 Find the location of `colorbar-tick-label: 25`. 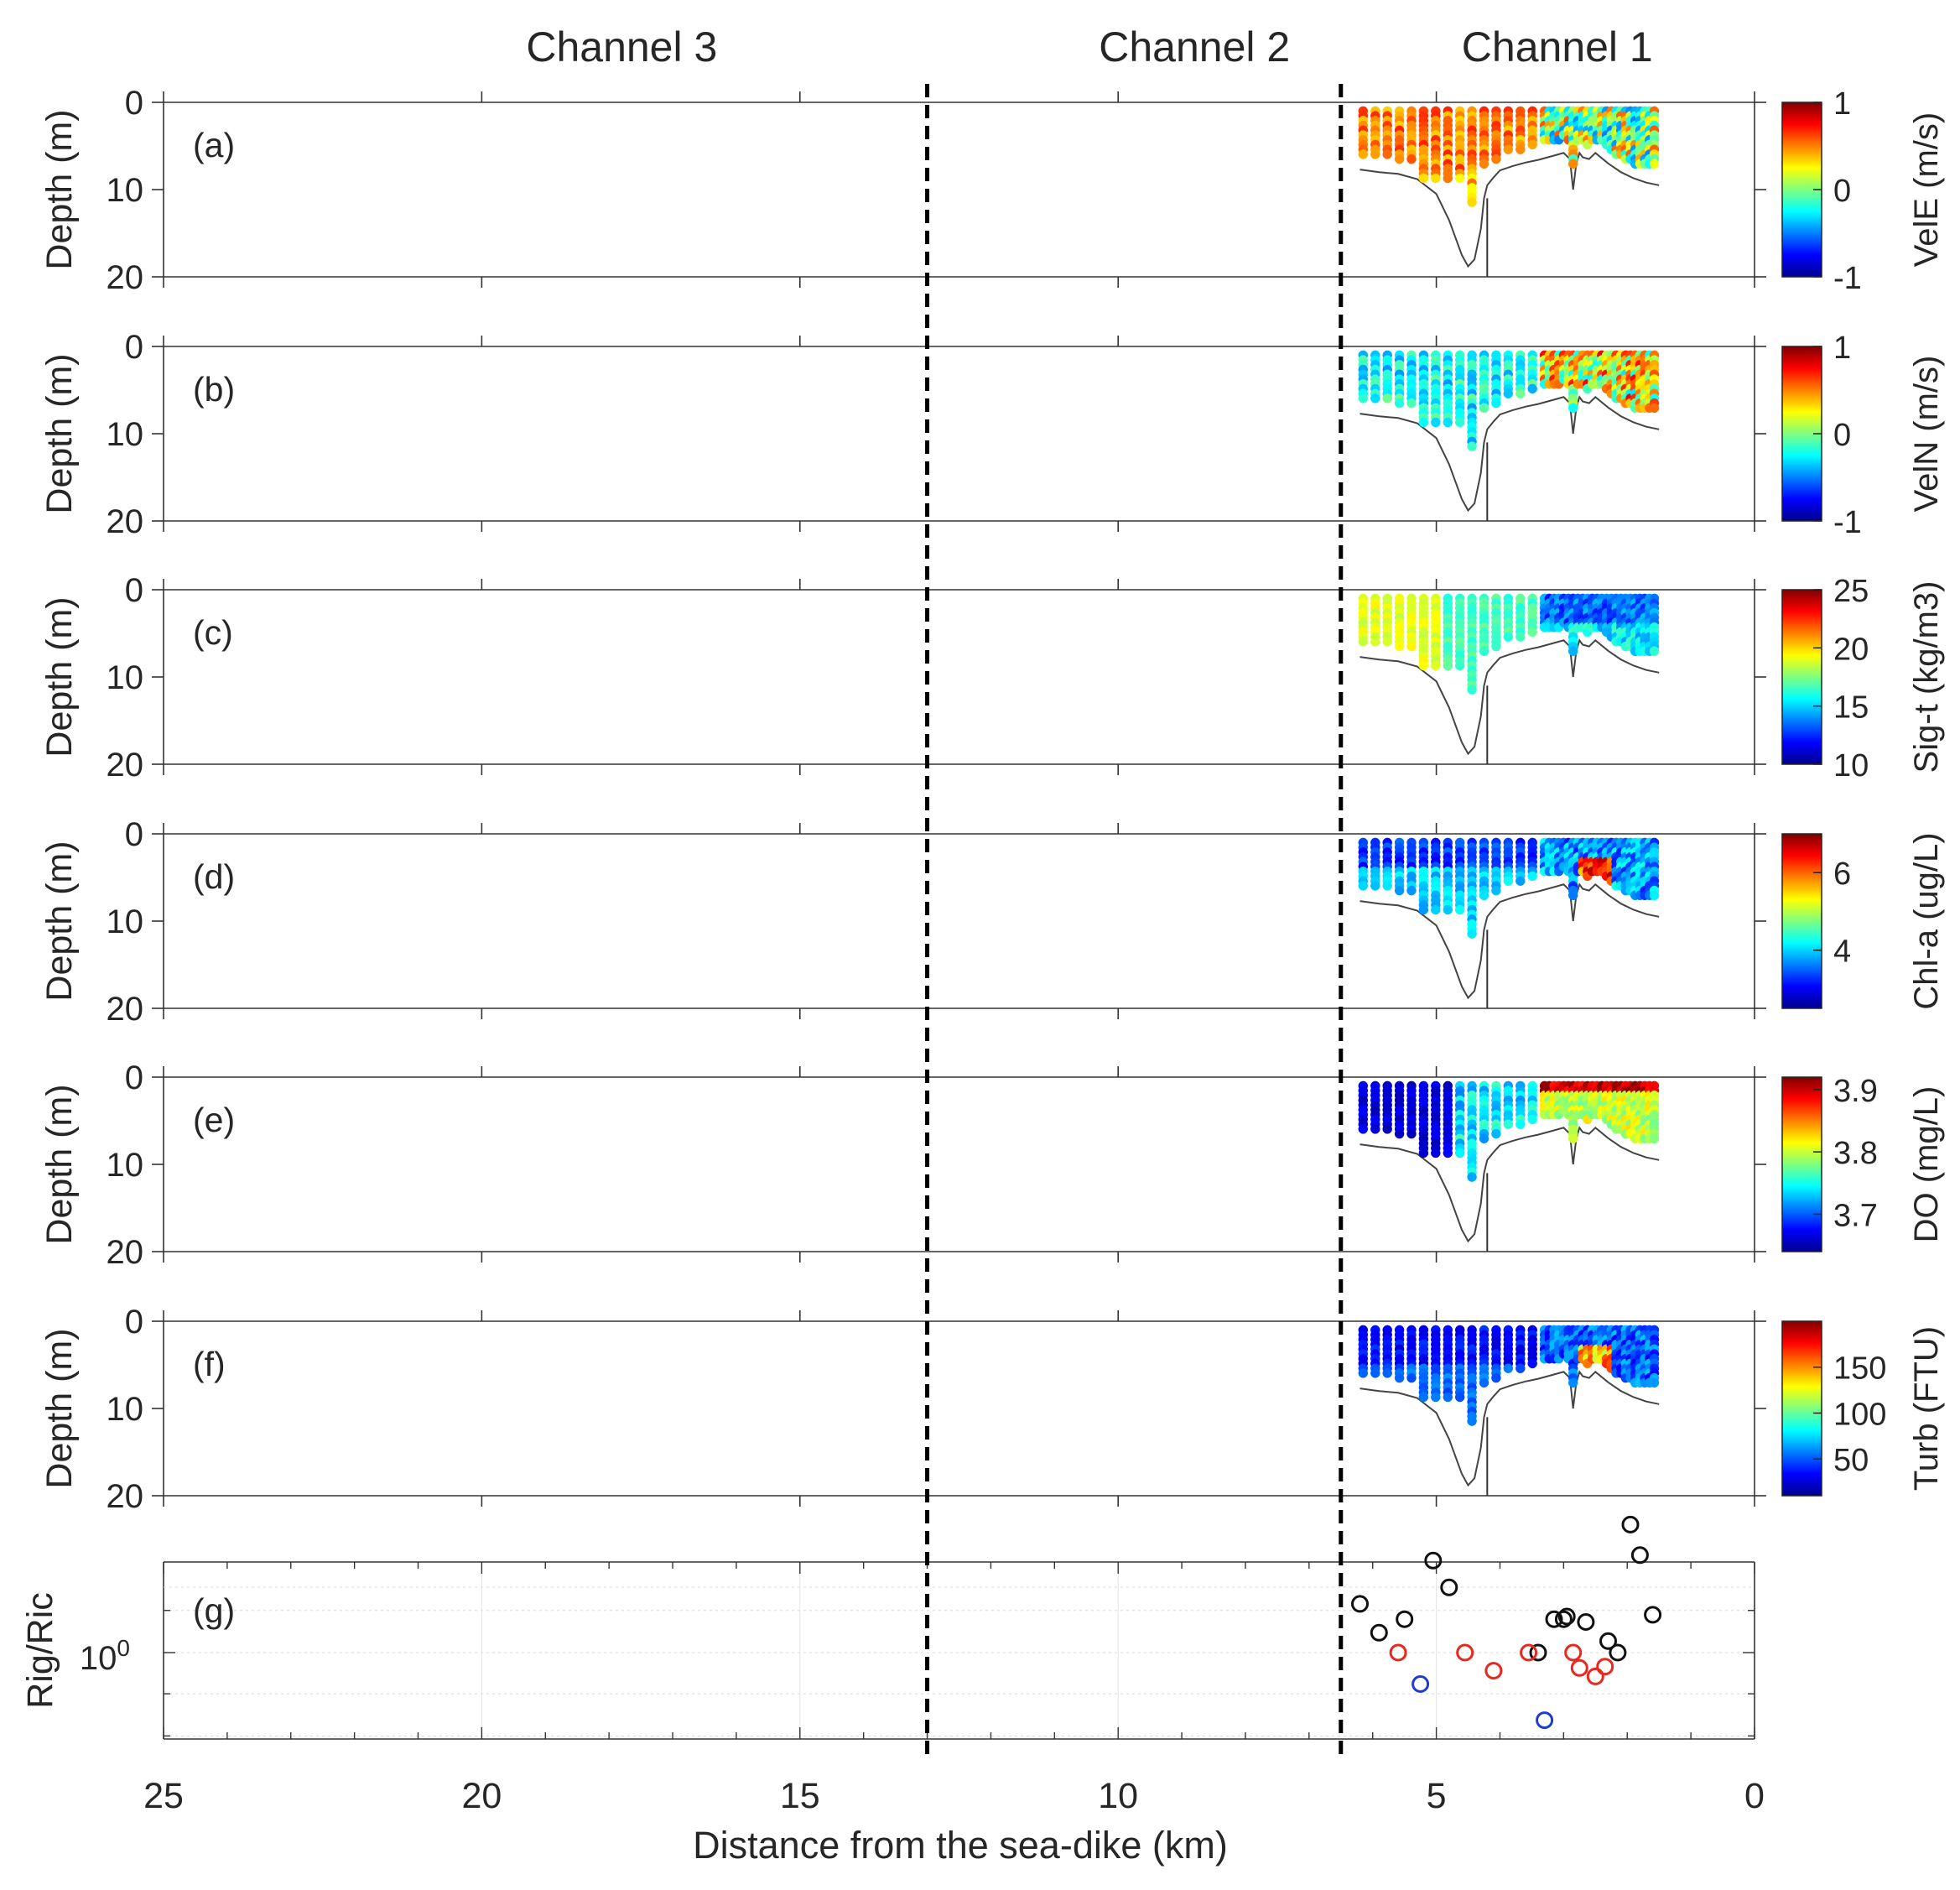

colorbar-tick-label: 25 is located at coordinates (1851, 591).